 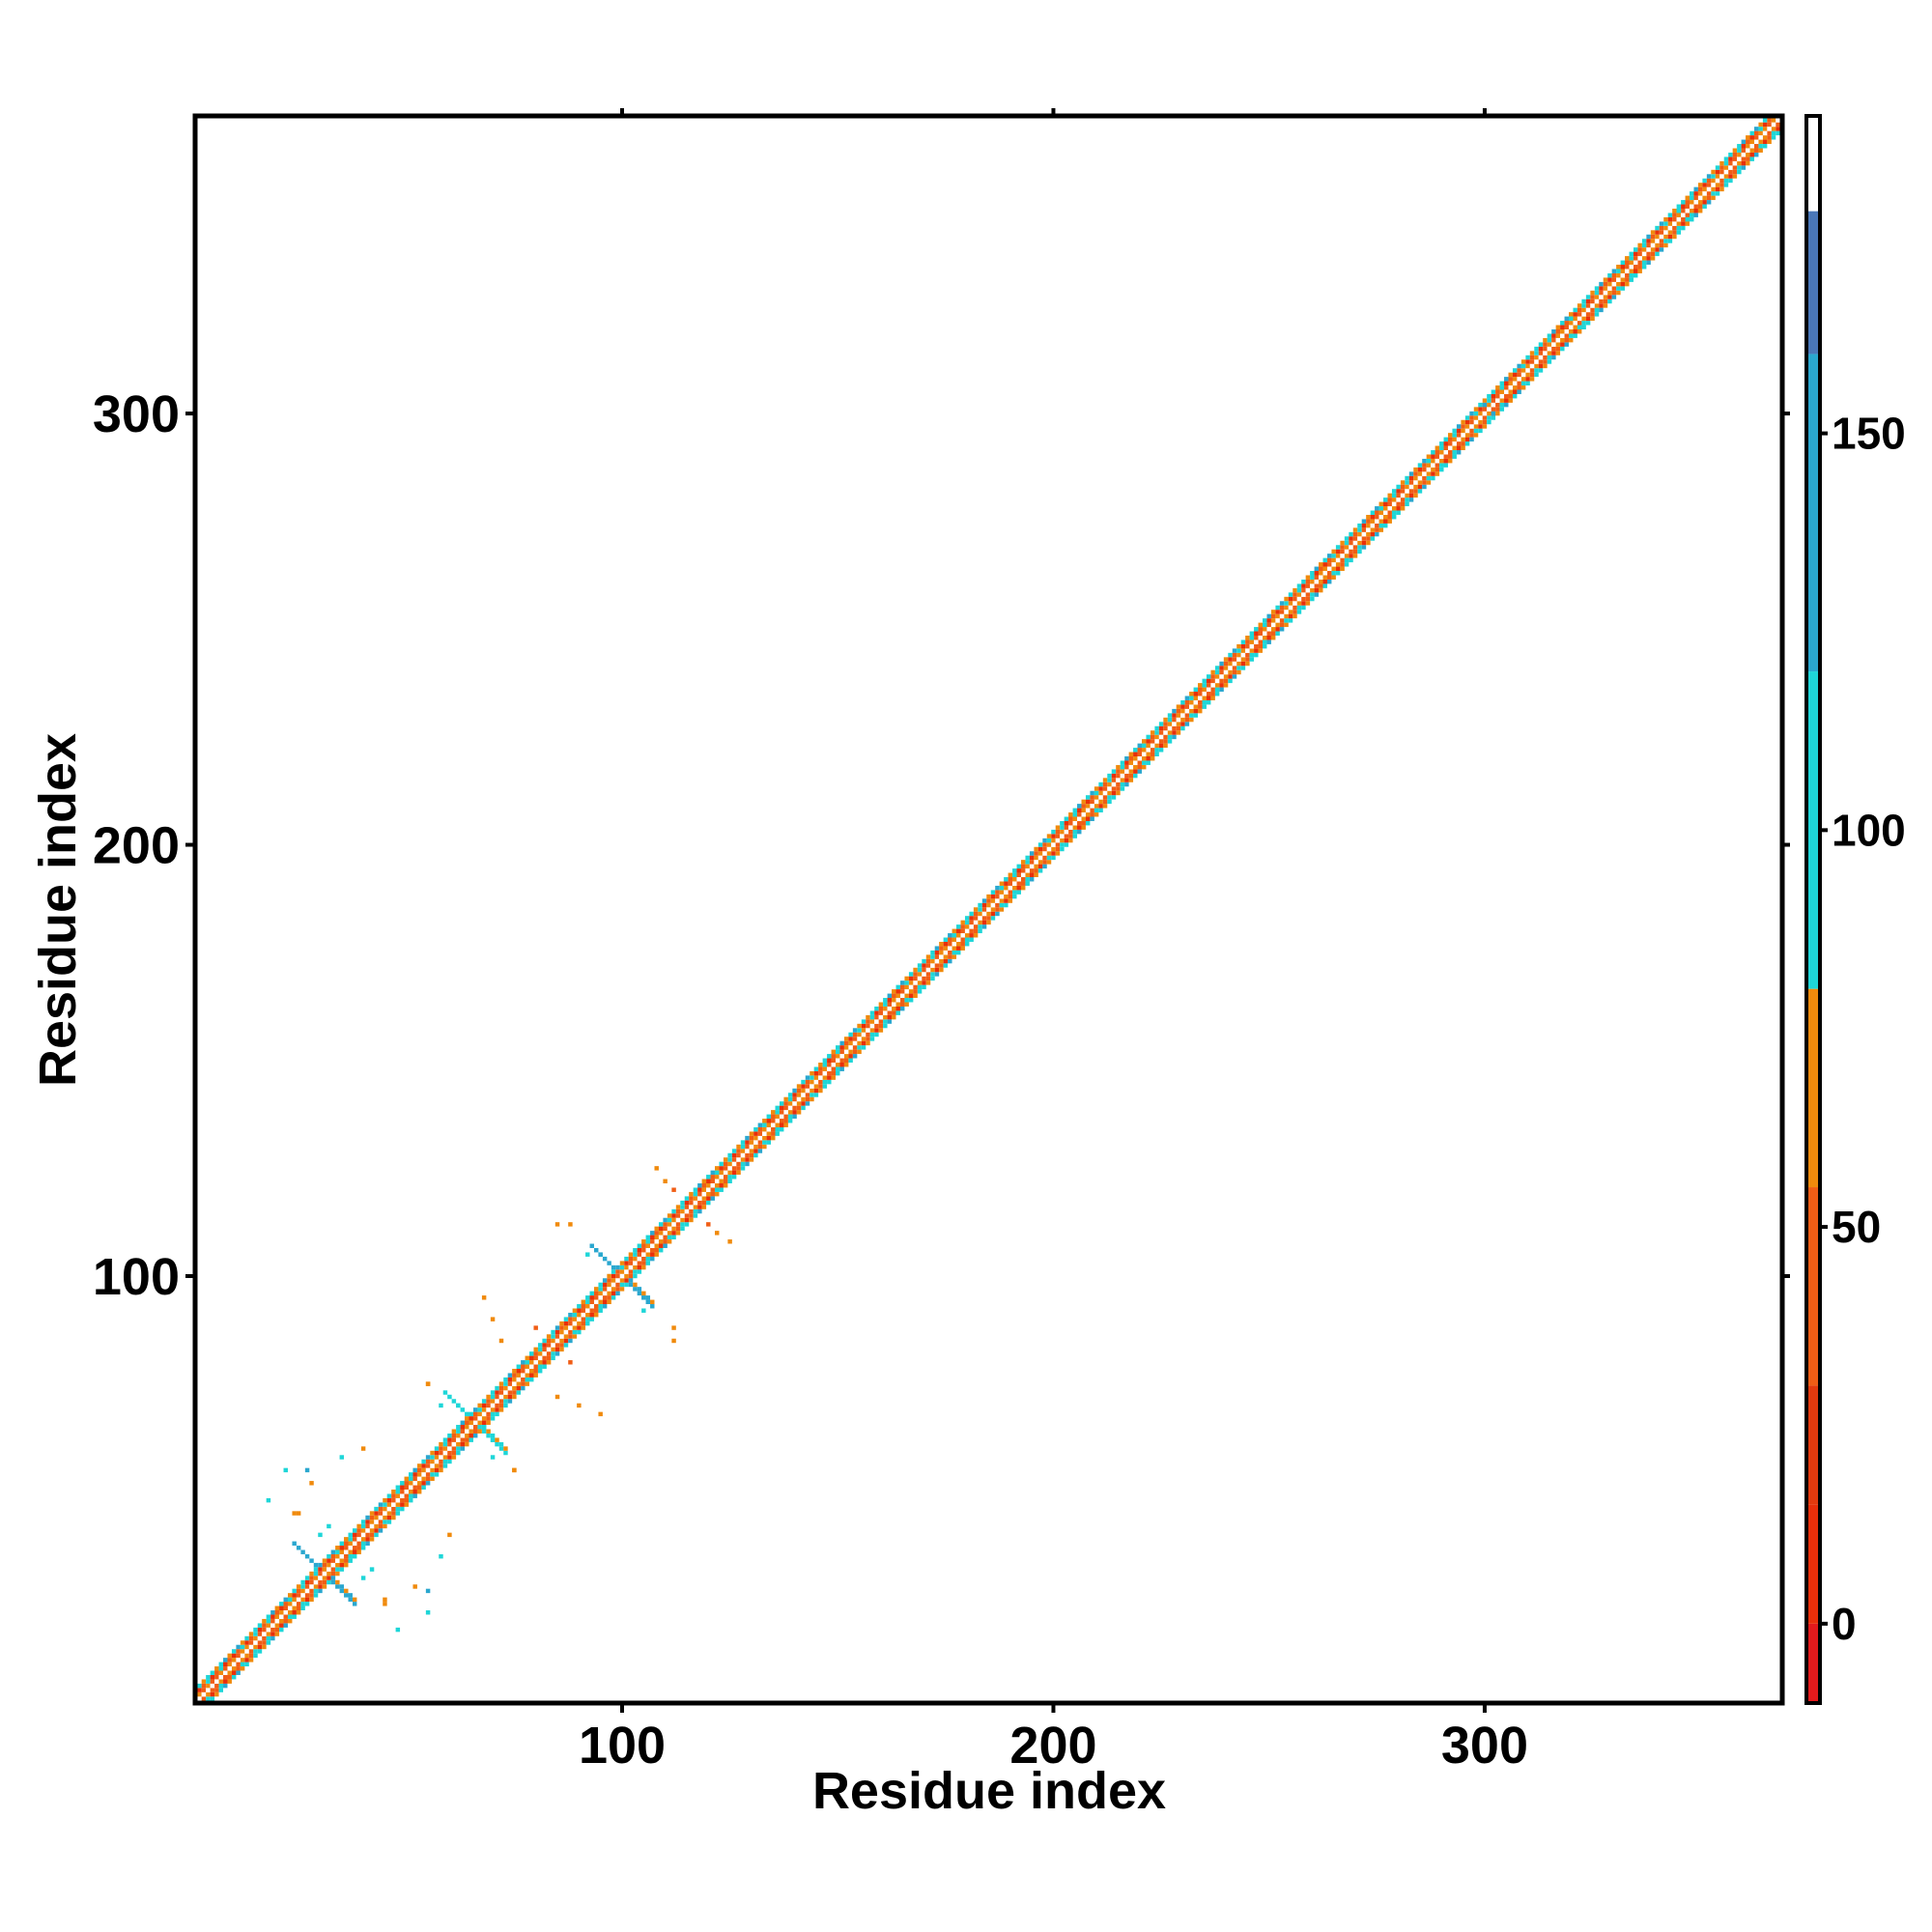 I want to click on y-tick-label: 100, so click(x=136, y=1277).